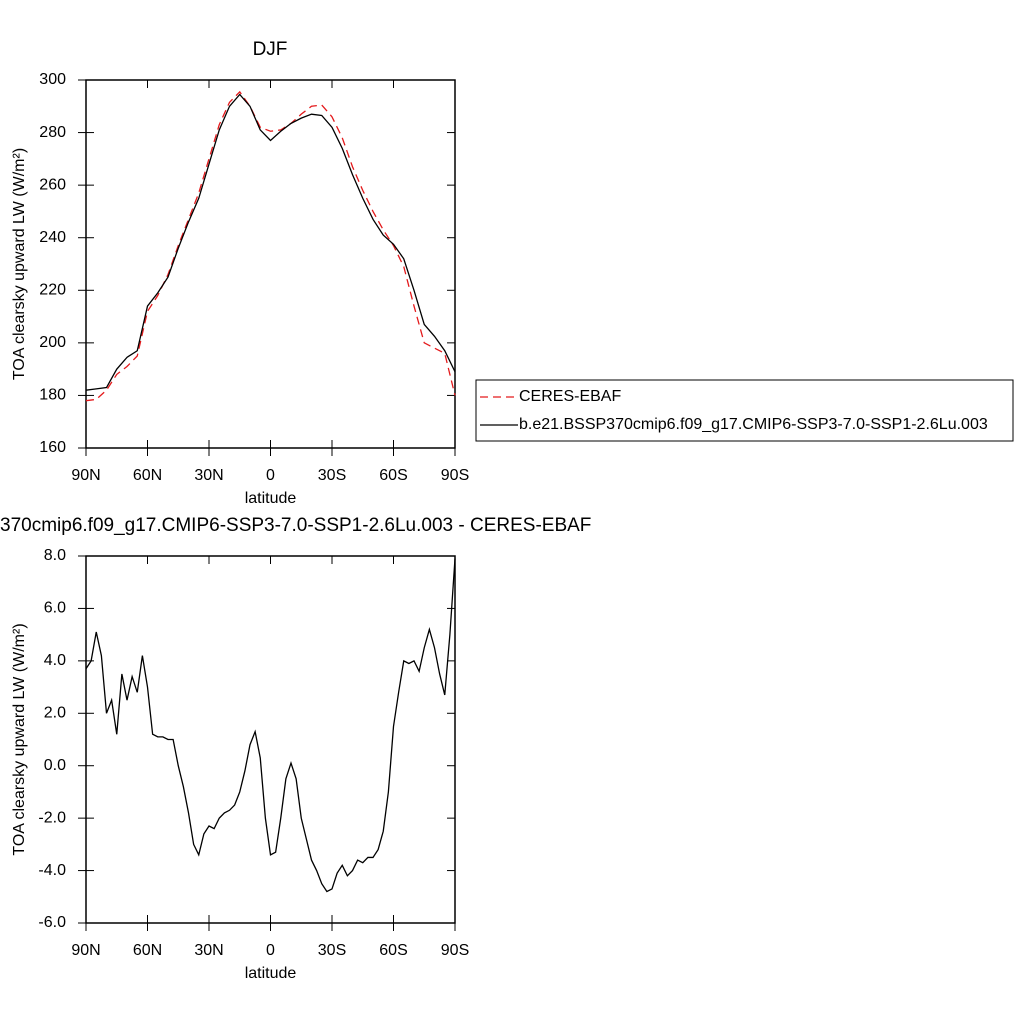 Image resolution: width=1024 pixels, height=1024 pixels. Describe the element at coordinates (52, 237) in the screenshot. I see `y-tick-label: 240` at that location.